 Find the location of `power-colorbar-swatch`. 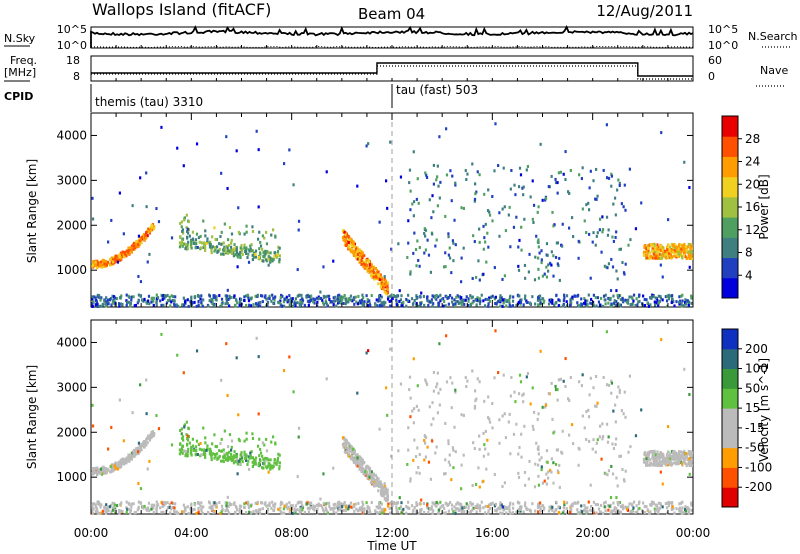

power-colorbar-swatch is located at coordinates (730, 167).